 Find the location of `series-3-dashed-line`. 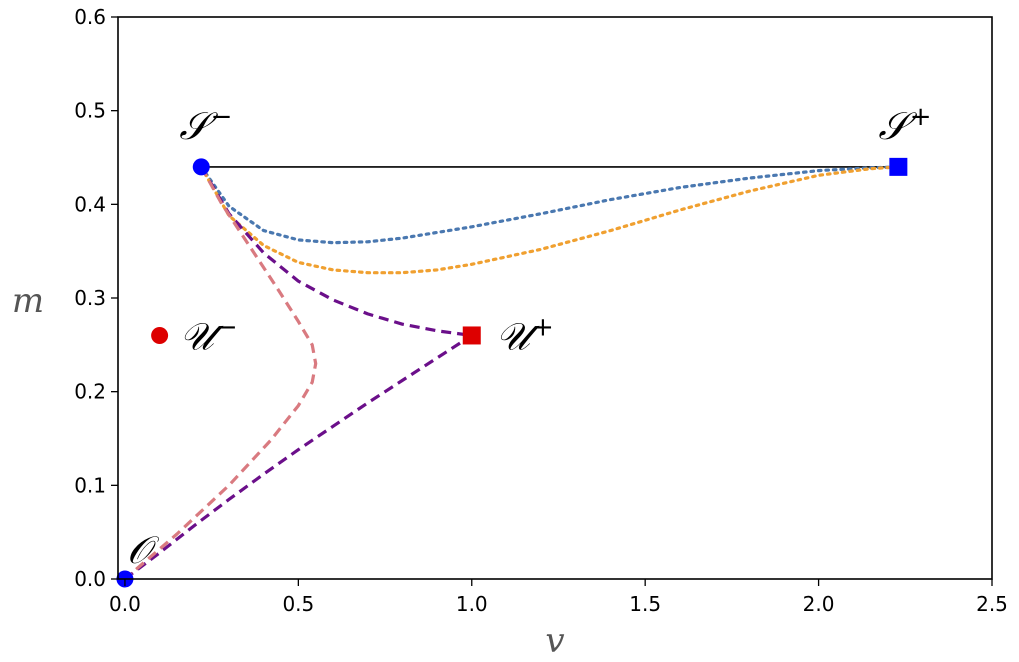

series-3-dashed-line is located at coordinates (336, 252).